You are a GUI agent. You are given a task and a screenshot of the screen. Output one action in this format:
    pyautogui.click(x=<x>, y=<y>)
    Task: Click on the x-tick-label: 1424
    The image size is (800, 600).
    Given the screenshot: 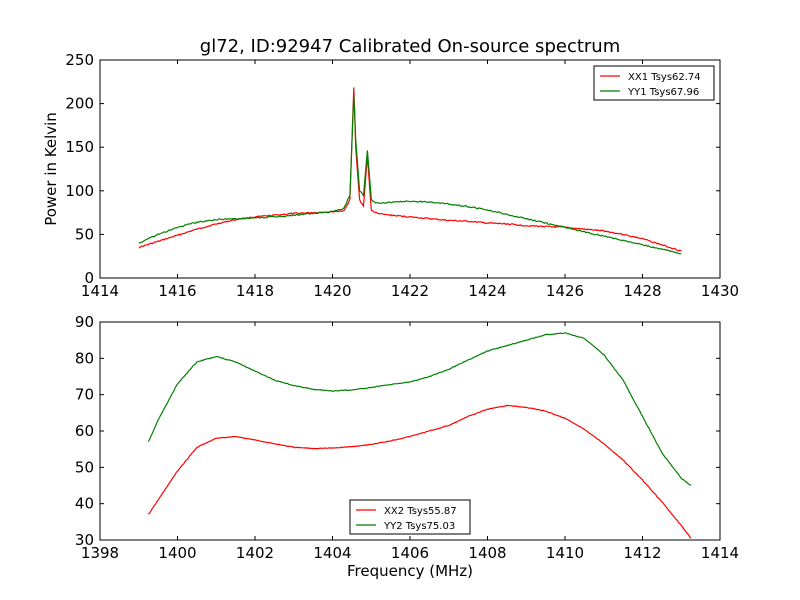 What is the action you would take?
    pyautogui.click(x=487, y=291)
    